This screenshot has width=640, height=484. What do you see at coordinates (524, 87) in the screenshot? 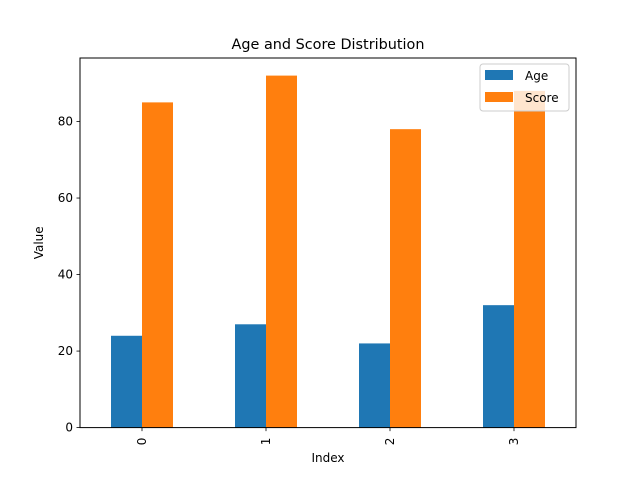
I see `legend: Age Score` at bounding box center [524, 87].